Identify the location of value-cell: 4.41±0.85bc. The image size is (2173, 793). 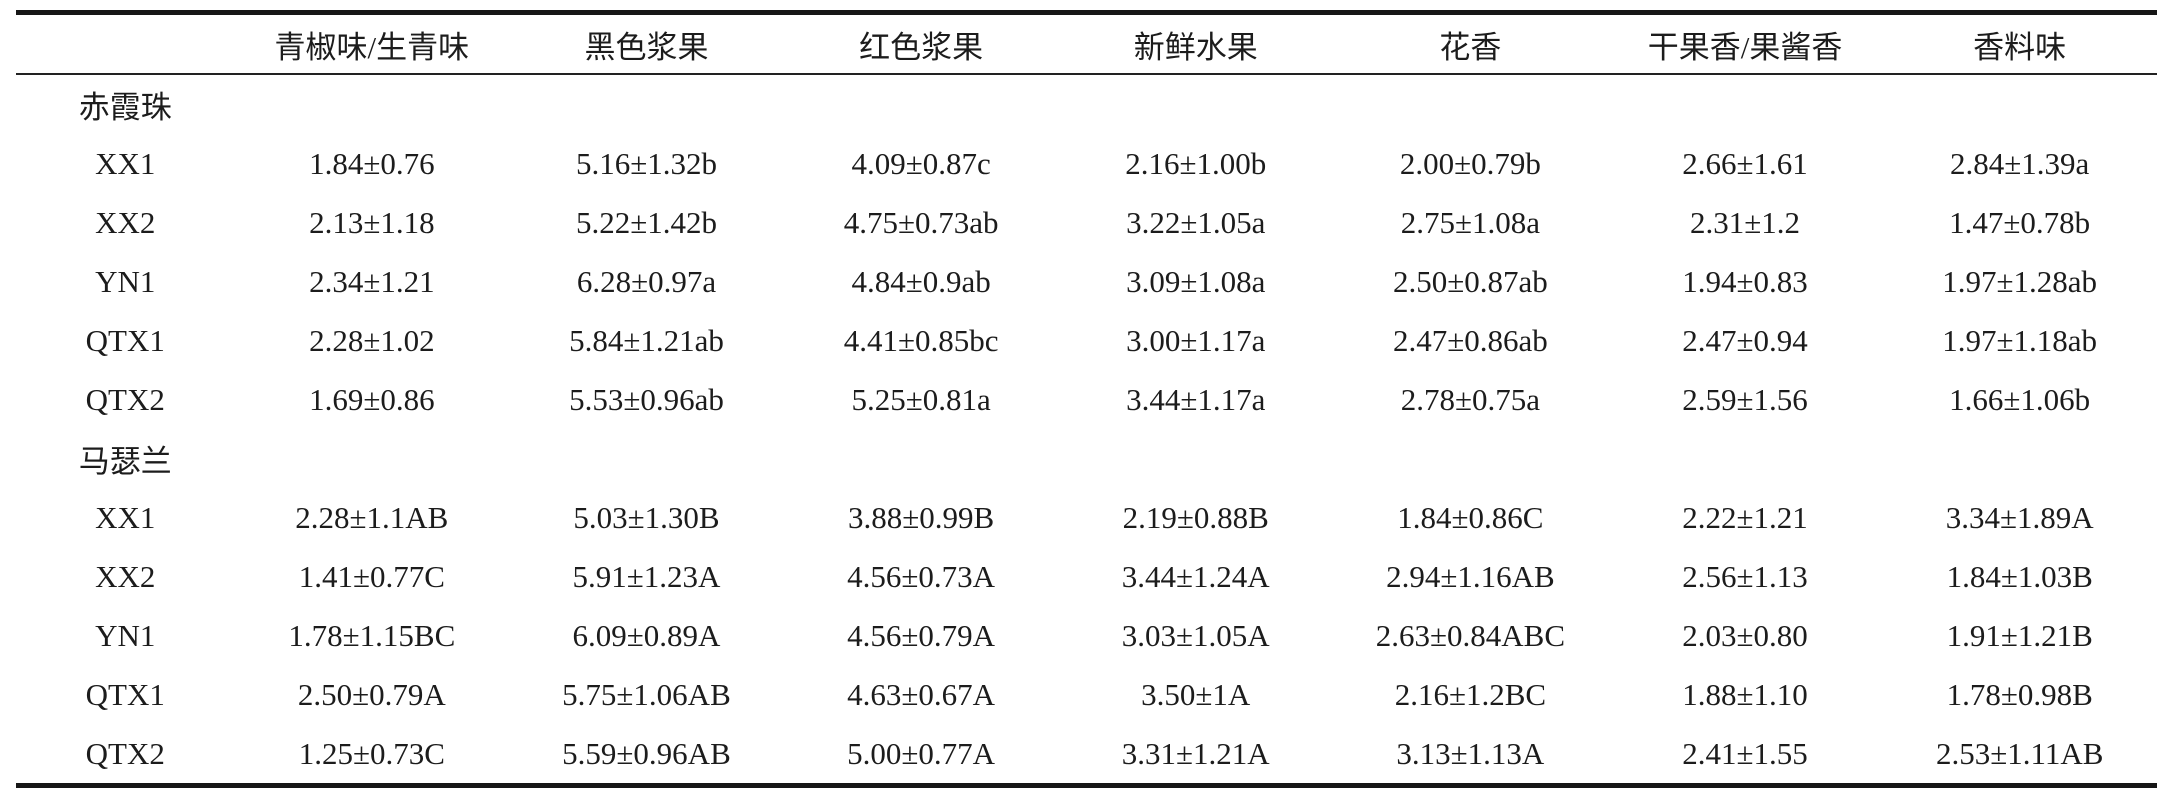
(921, 340).